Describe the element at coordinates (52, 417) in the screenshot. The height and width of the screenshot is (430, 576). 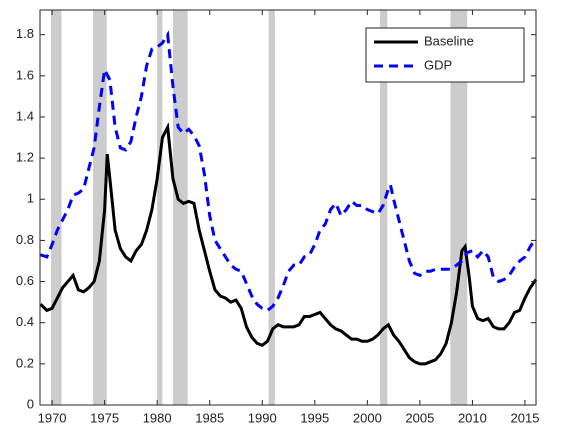
I see `x-tick-label: 1970` at that location.